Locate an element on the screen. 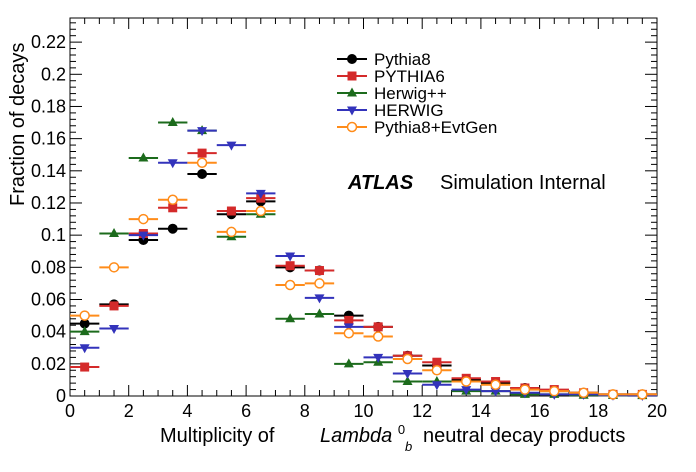  legend-label: Pythia8+EvtGen is located at coordinates (435, 127).